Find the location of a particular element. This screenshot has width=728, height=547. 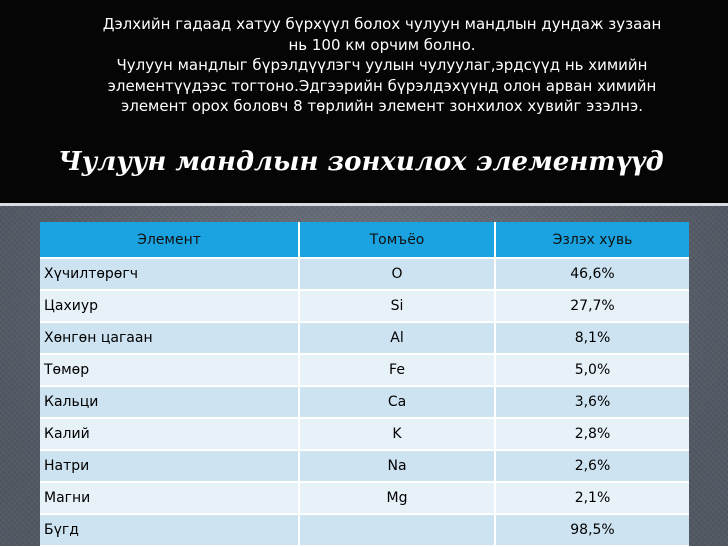

symbol-cell: Al is located at coordinates (397, 338).